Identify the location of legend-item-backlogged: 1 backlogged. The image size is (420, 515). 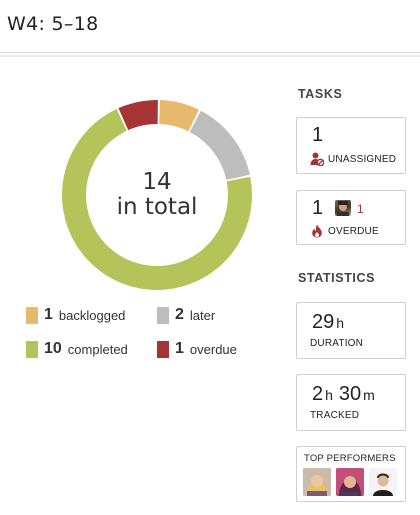
(75, 315).